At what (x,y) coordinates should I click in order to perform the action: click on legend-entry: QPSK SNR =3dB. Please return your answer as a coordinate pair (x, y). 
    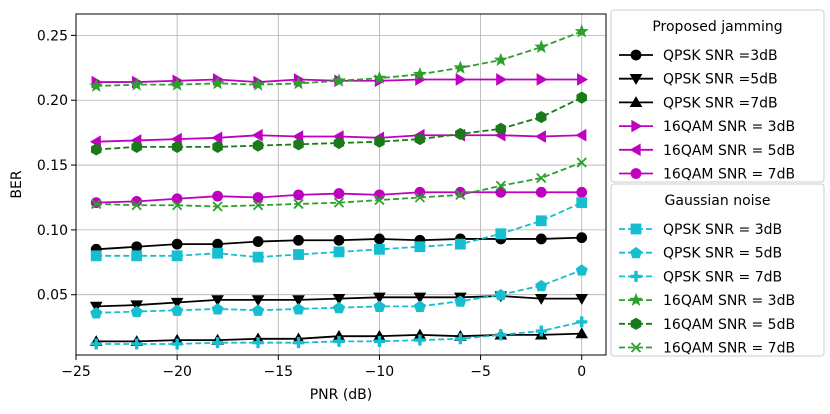
    Looking at the image, I should click on (698, 56).